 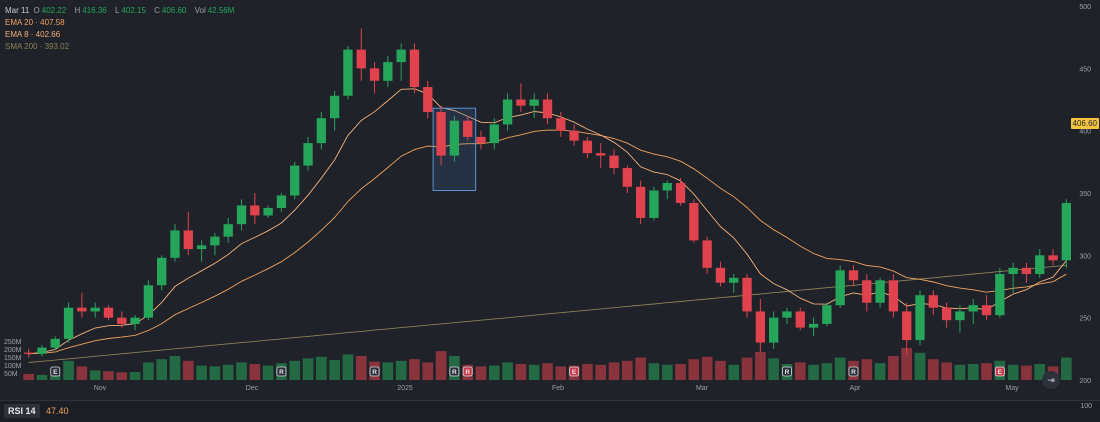 What do you see at coordinates (35, 22) in the screenshot?
I see `ema20-legend: EMA 20 · 407.58` at bounding box center [35, 22].